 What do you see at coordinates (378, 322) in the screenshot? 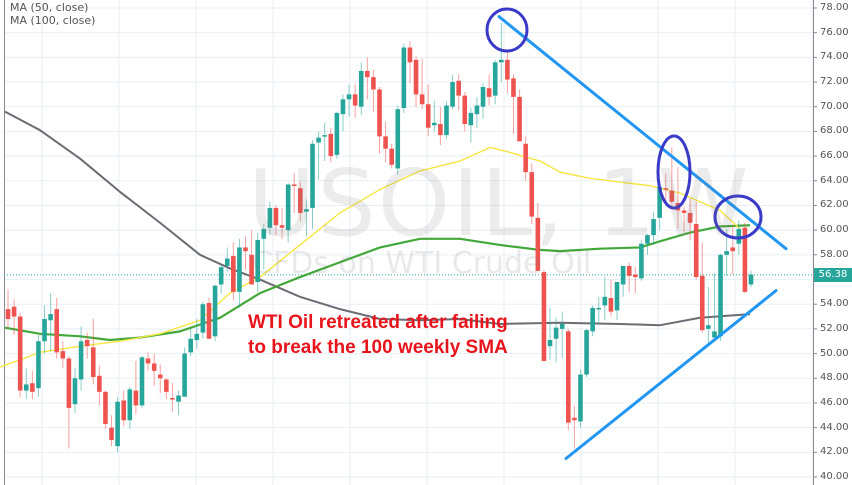
I see `annotation-line-1: WTI Oil retreated after failing` at bounding box center [378, 322].